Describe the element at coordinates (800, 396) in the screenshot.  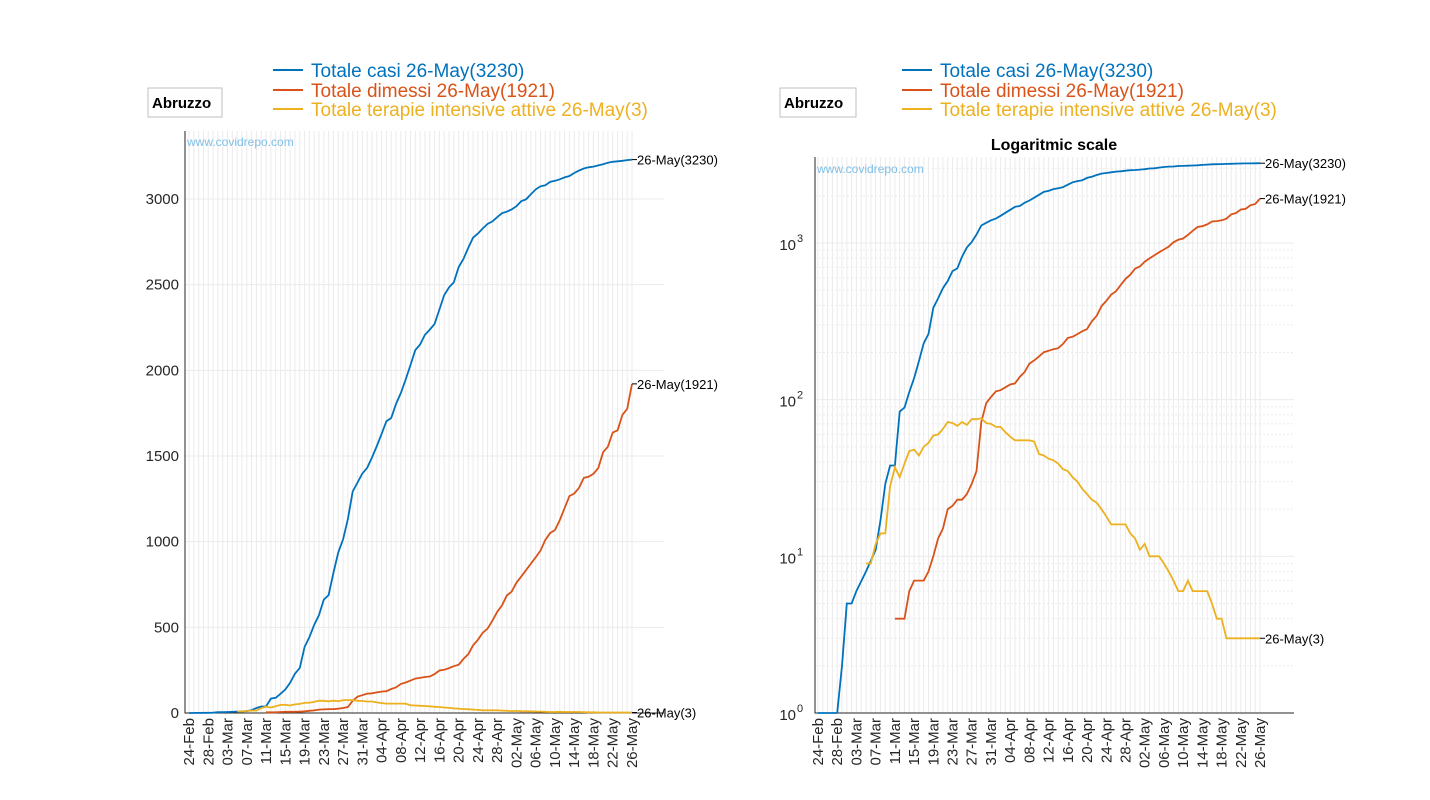
I see `y-tick-exponent: 2` at that location.